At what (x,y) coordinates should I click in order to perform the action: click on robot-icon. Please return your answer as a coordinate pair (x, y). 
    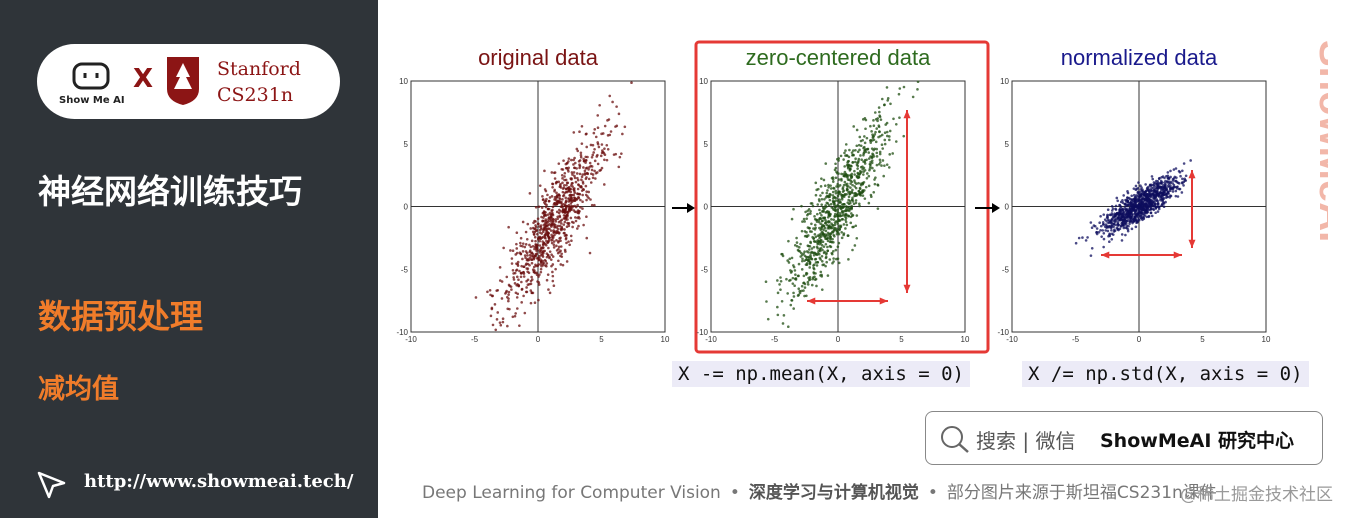
    Looking at the image, I should click on (91, 76).